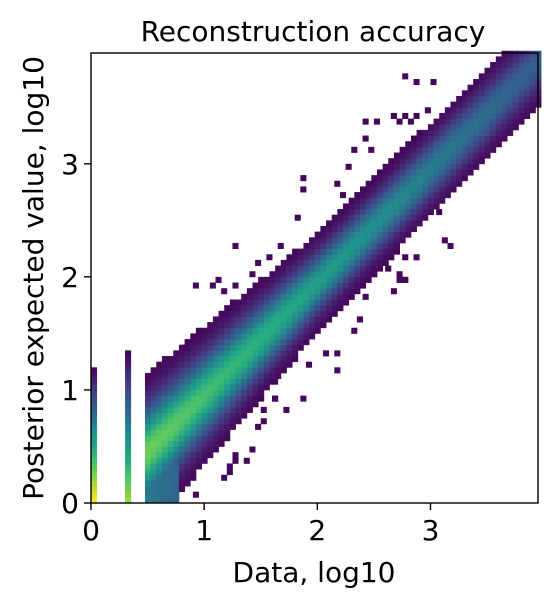 The width and height of the screenshot is (553, 606). I want to click on x-tick-label: 3, so click(431, 530).